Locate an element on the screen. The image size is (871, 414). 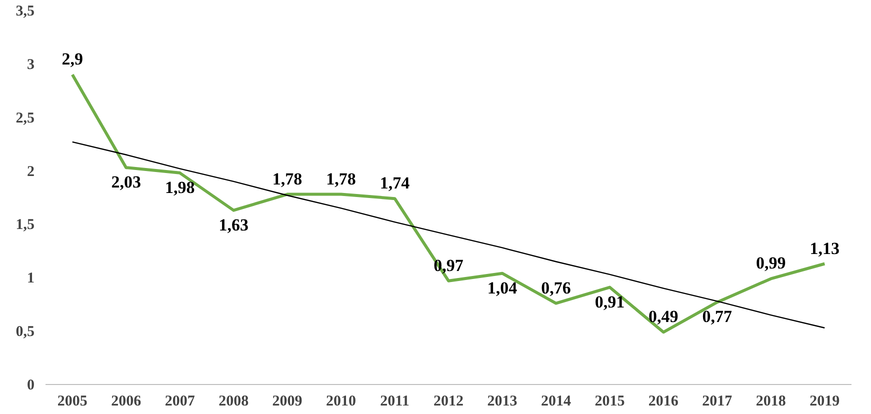
y-tick-label: 0 is located at coordinates (30, 386).